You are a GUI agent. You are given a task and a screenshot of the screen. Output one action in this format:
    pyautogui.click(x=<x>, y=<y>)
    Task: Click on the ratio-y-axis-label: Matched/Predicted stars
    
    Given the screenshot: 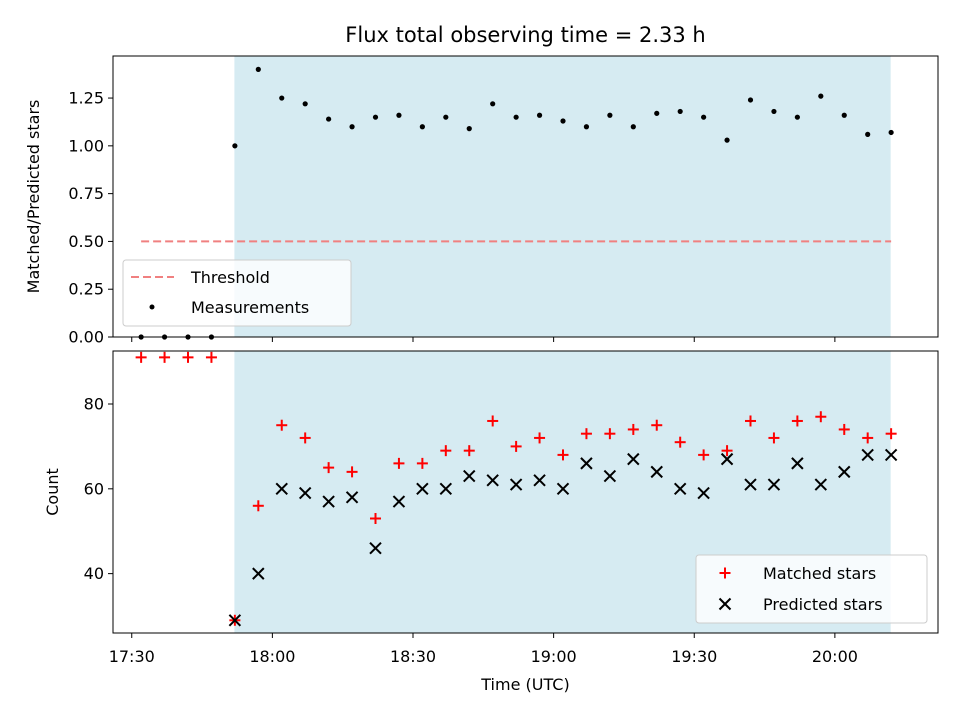 What is the action you would take?
    pyautogui.click(x=33, y=197)
    